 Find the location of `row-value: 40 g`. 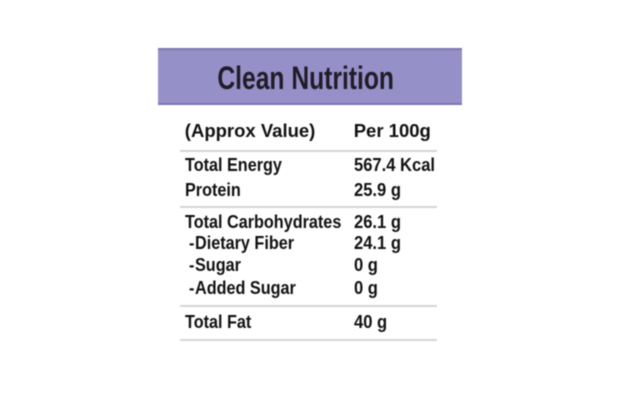

row-value: 40 g is located at coordinates (370, 322).